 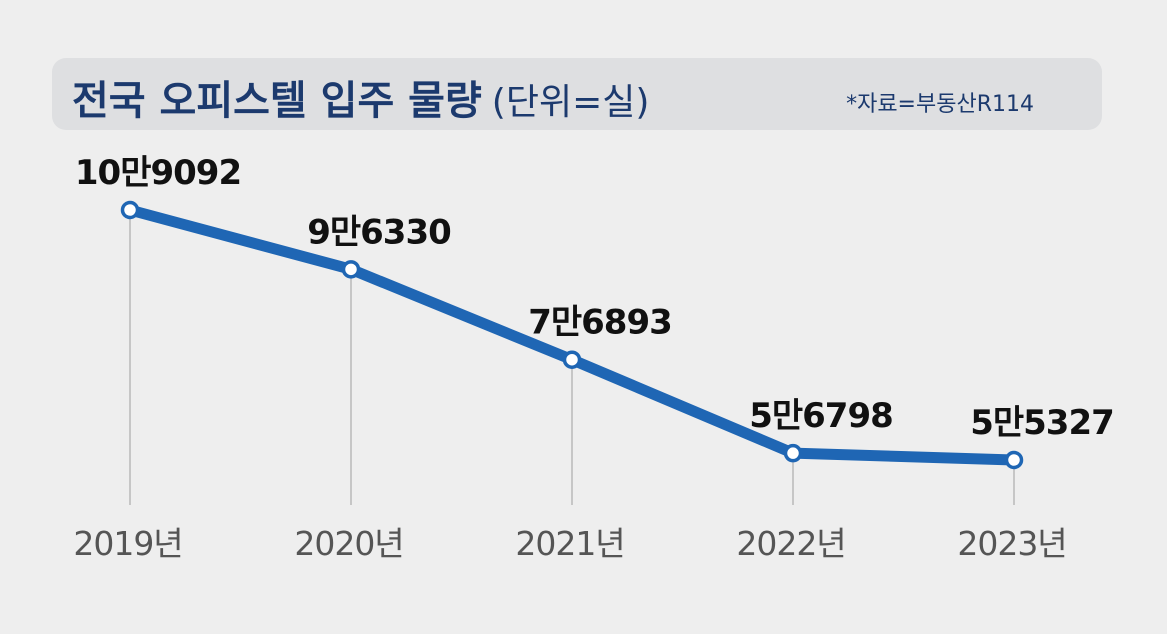 I want to click on chart-unit: (단위=실), so click(x=570, y=102).